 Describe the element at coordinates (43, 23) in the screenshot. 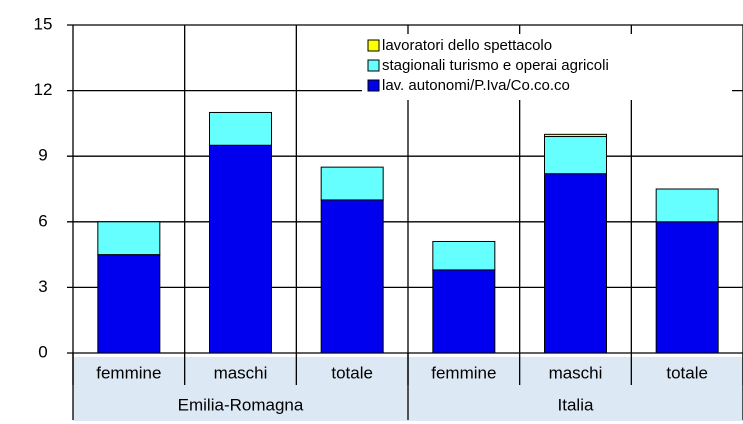

I see `y-tick-label: 15` at that location.